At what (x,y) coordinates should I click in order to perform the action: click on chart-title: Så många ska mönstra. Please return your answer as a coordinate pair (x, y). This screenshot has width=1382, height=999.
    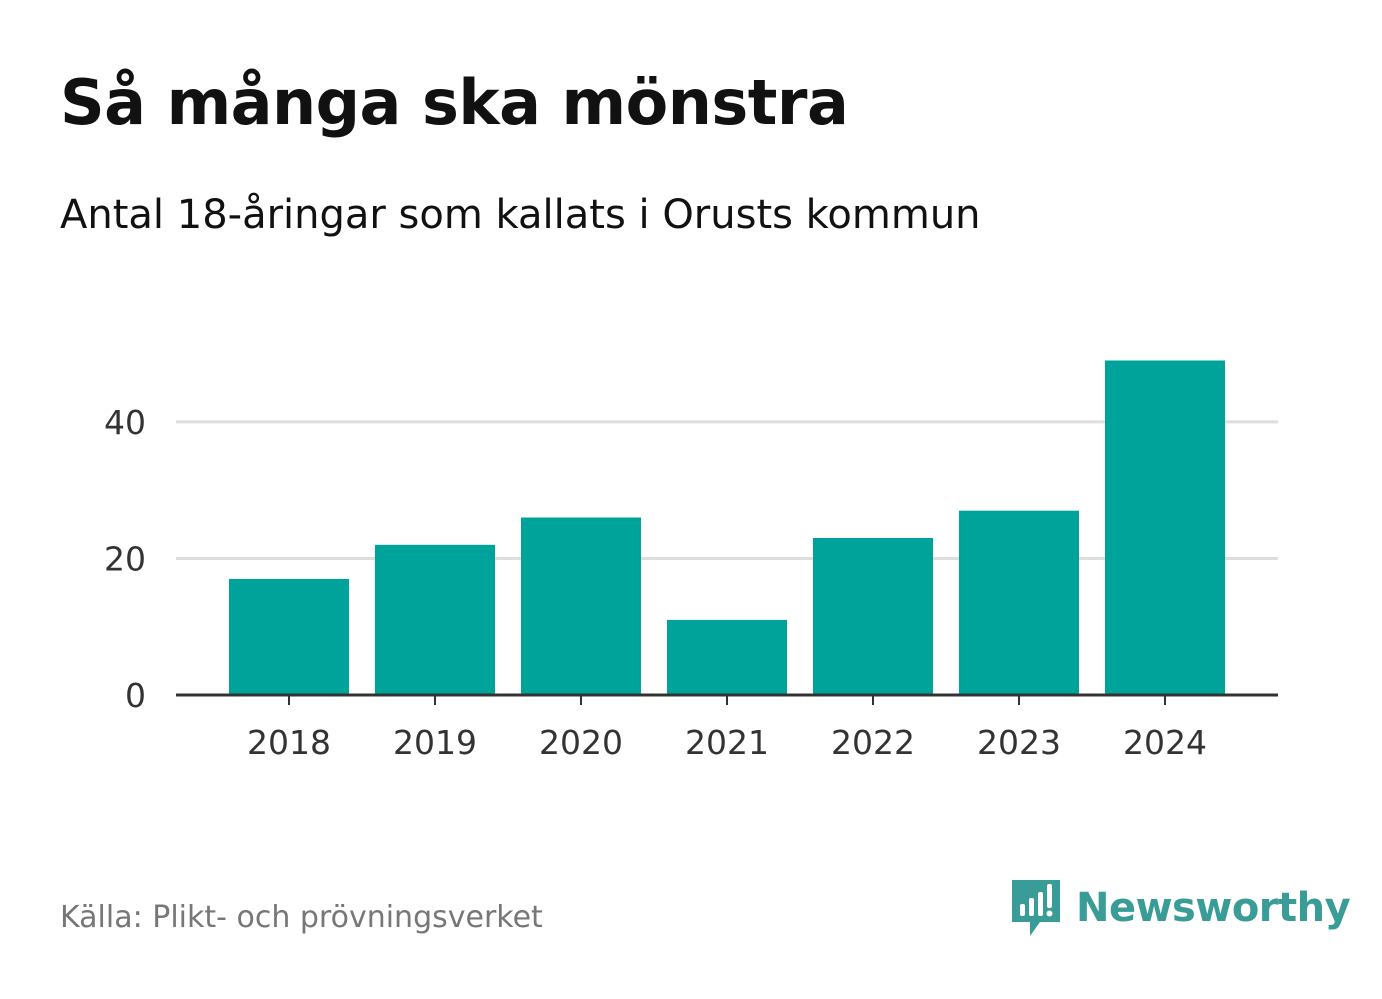
    Looking at the image, I should click on (454, 102).